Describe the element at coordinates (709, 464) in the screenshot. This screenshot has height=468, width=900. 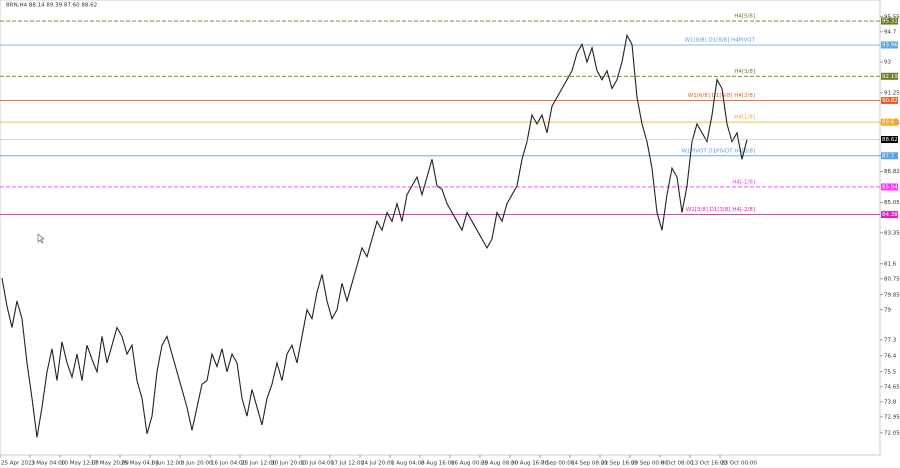
I see `x-tick-label: 13 Oct 16:00` at that location.